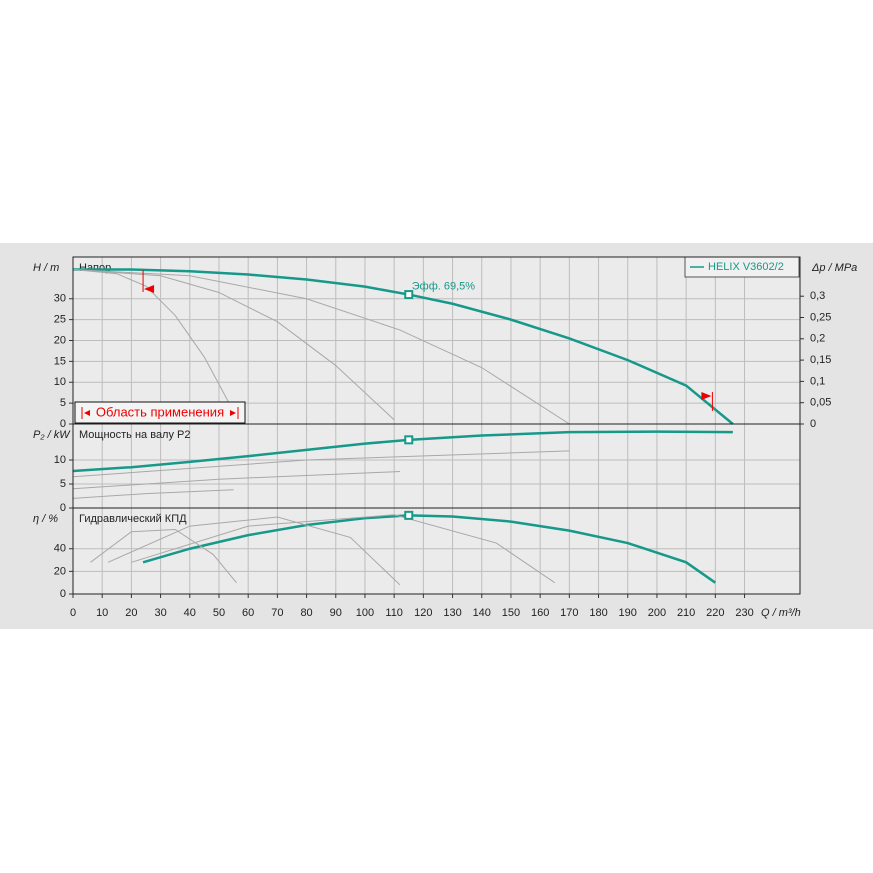  Describe the element at coordinates (73, 613) in the screenshot. I see `x-tick-label: 0` at that location.